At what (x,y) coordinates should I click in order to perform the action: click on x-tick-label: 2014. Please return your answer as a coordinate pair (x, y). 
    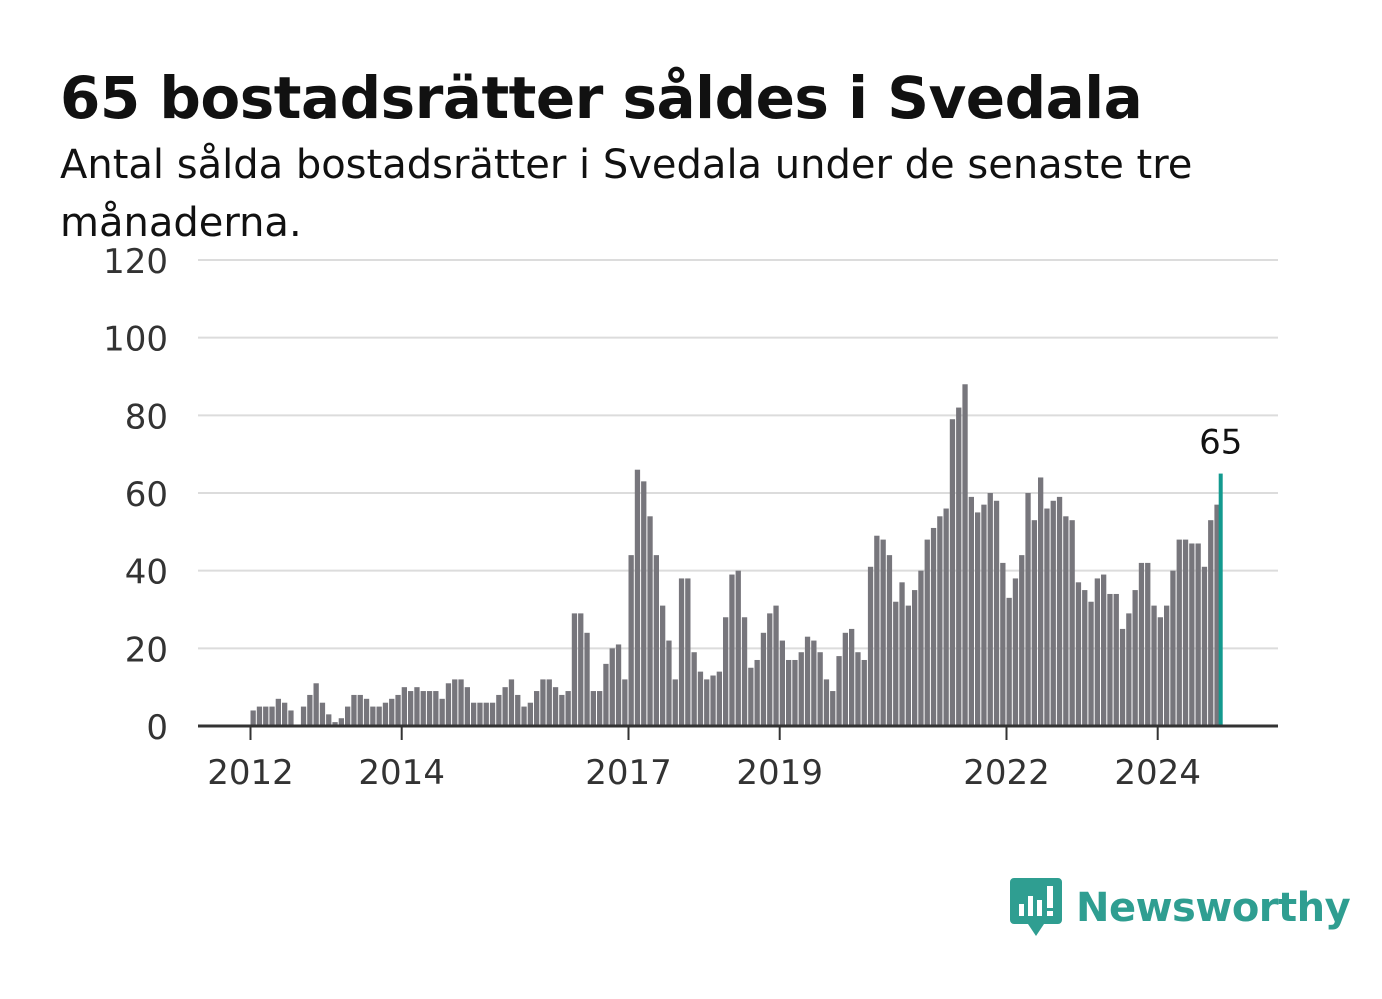
    Looking at the image, I should click on (401, 773).